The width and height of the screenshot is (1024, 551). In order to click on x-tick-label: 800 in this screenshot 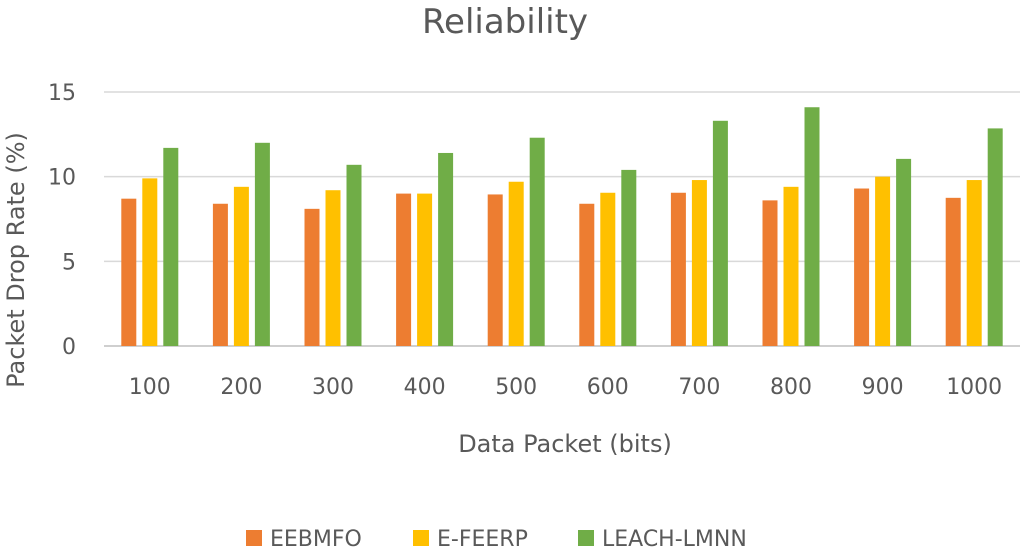, I will do `click(791, 387)`.